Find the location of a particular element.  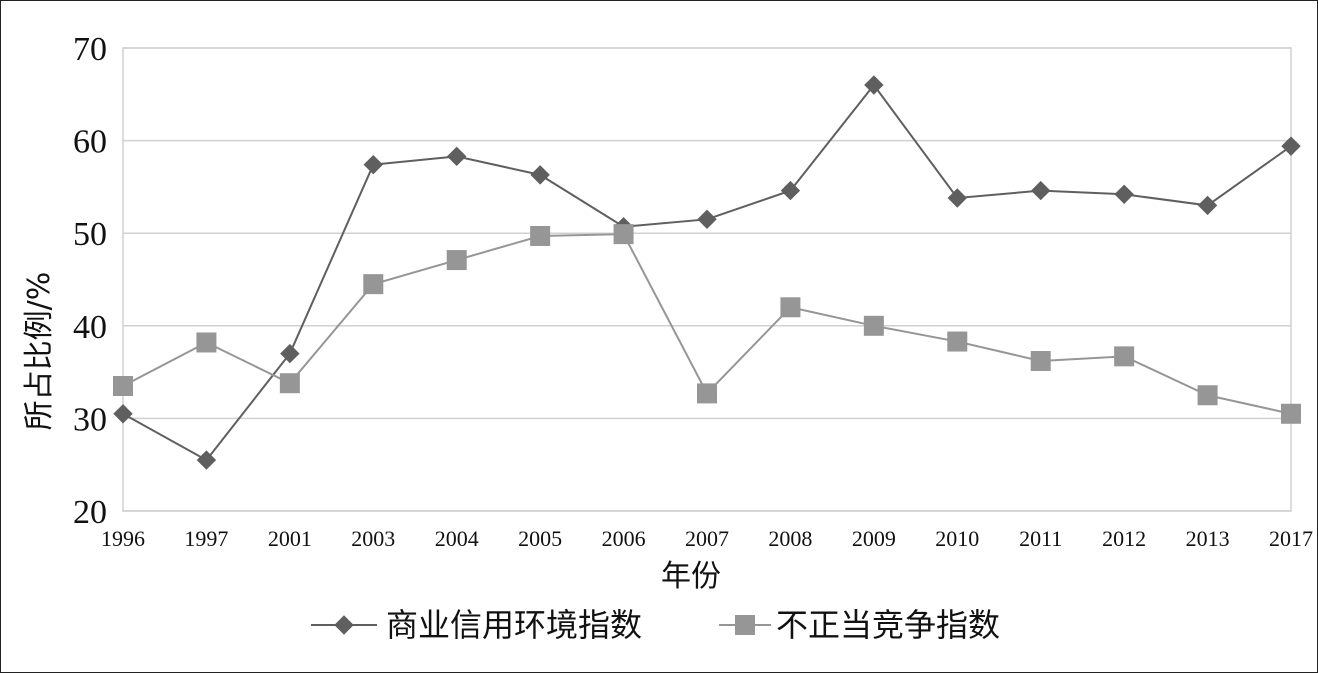

y-tick-label: 20 is located at coordinates (90, 512).